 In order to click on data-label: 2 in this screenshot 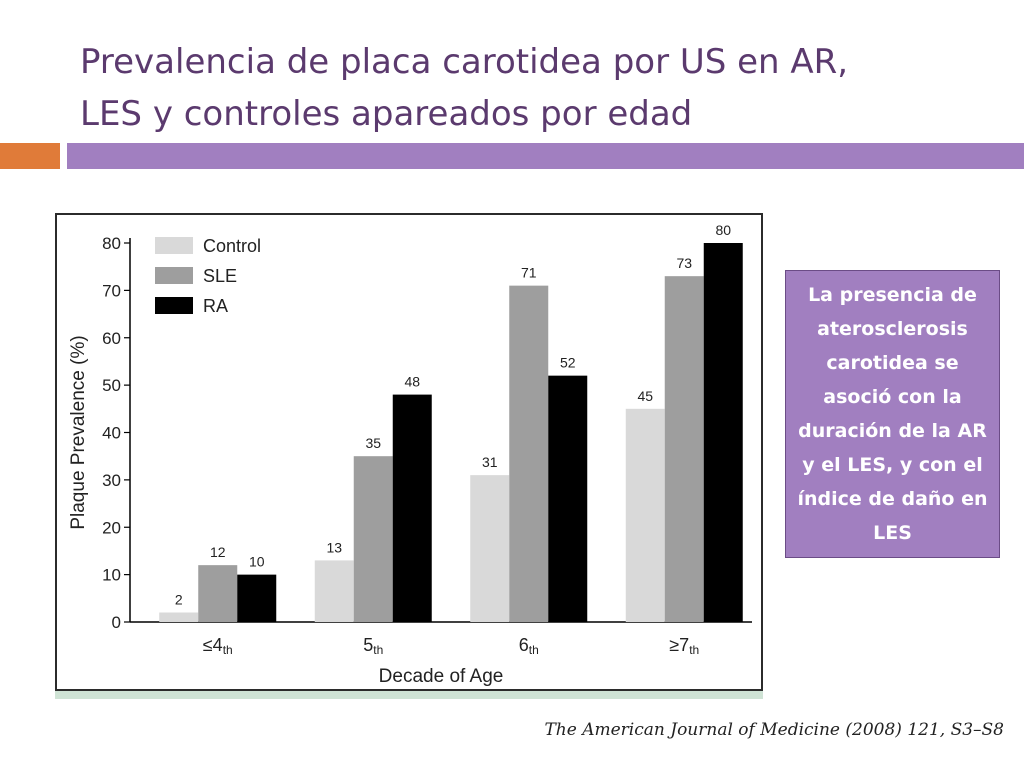, I will do `click(179, 600)`.